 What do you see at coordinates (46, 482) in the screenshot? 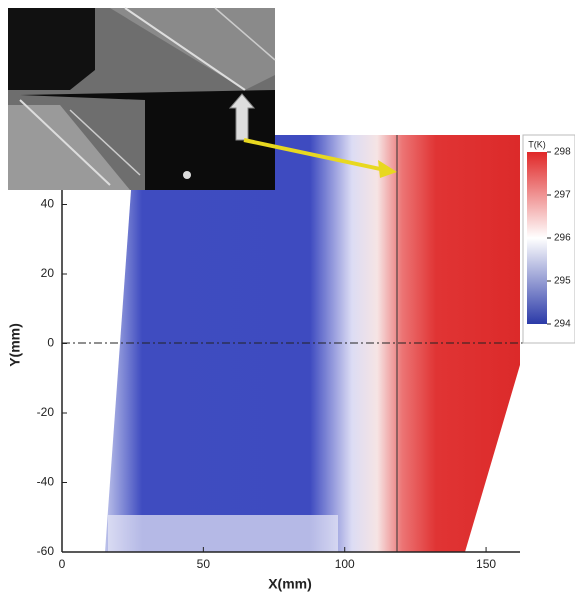
I see `y-tick-label: -40` at bounding box center [46, 482].